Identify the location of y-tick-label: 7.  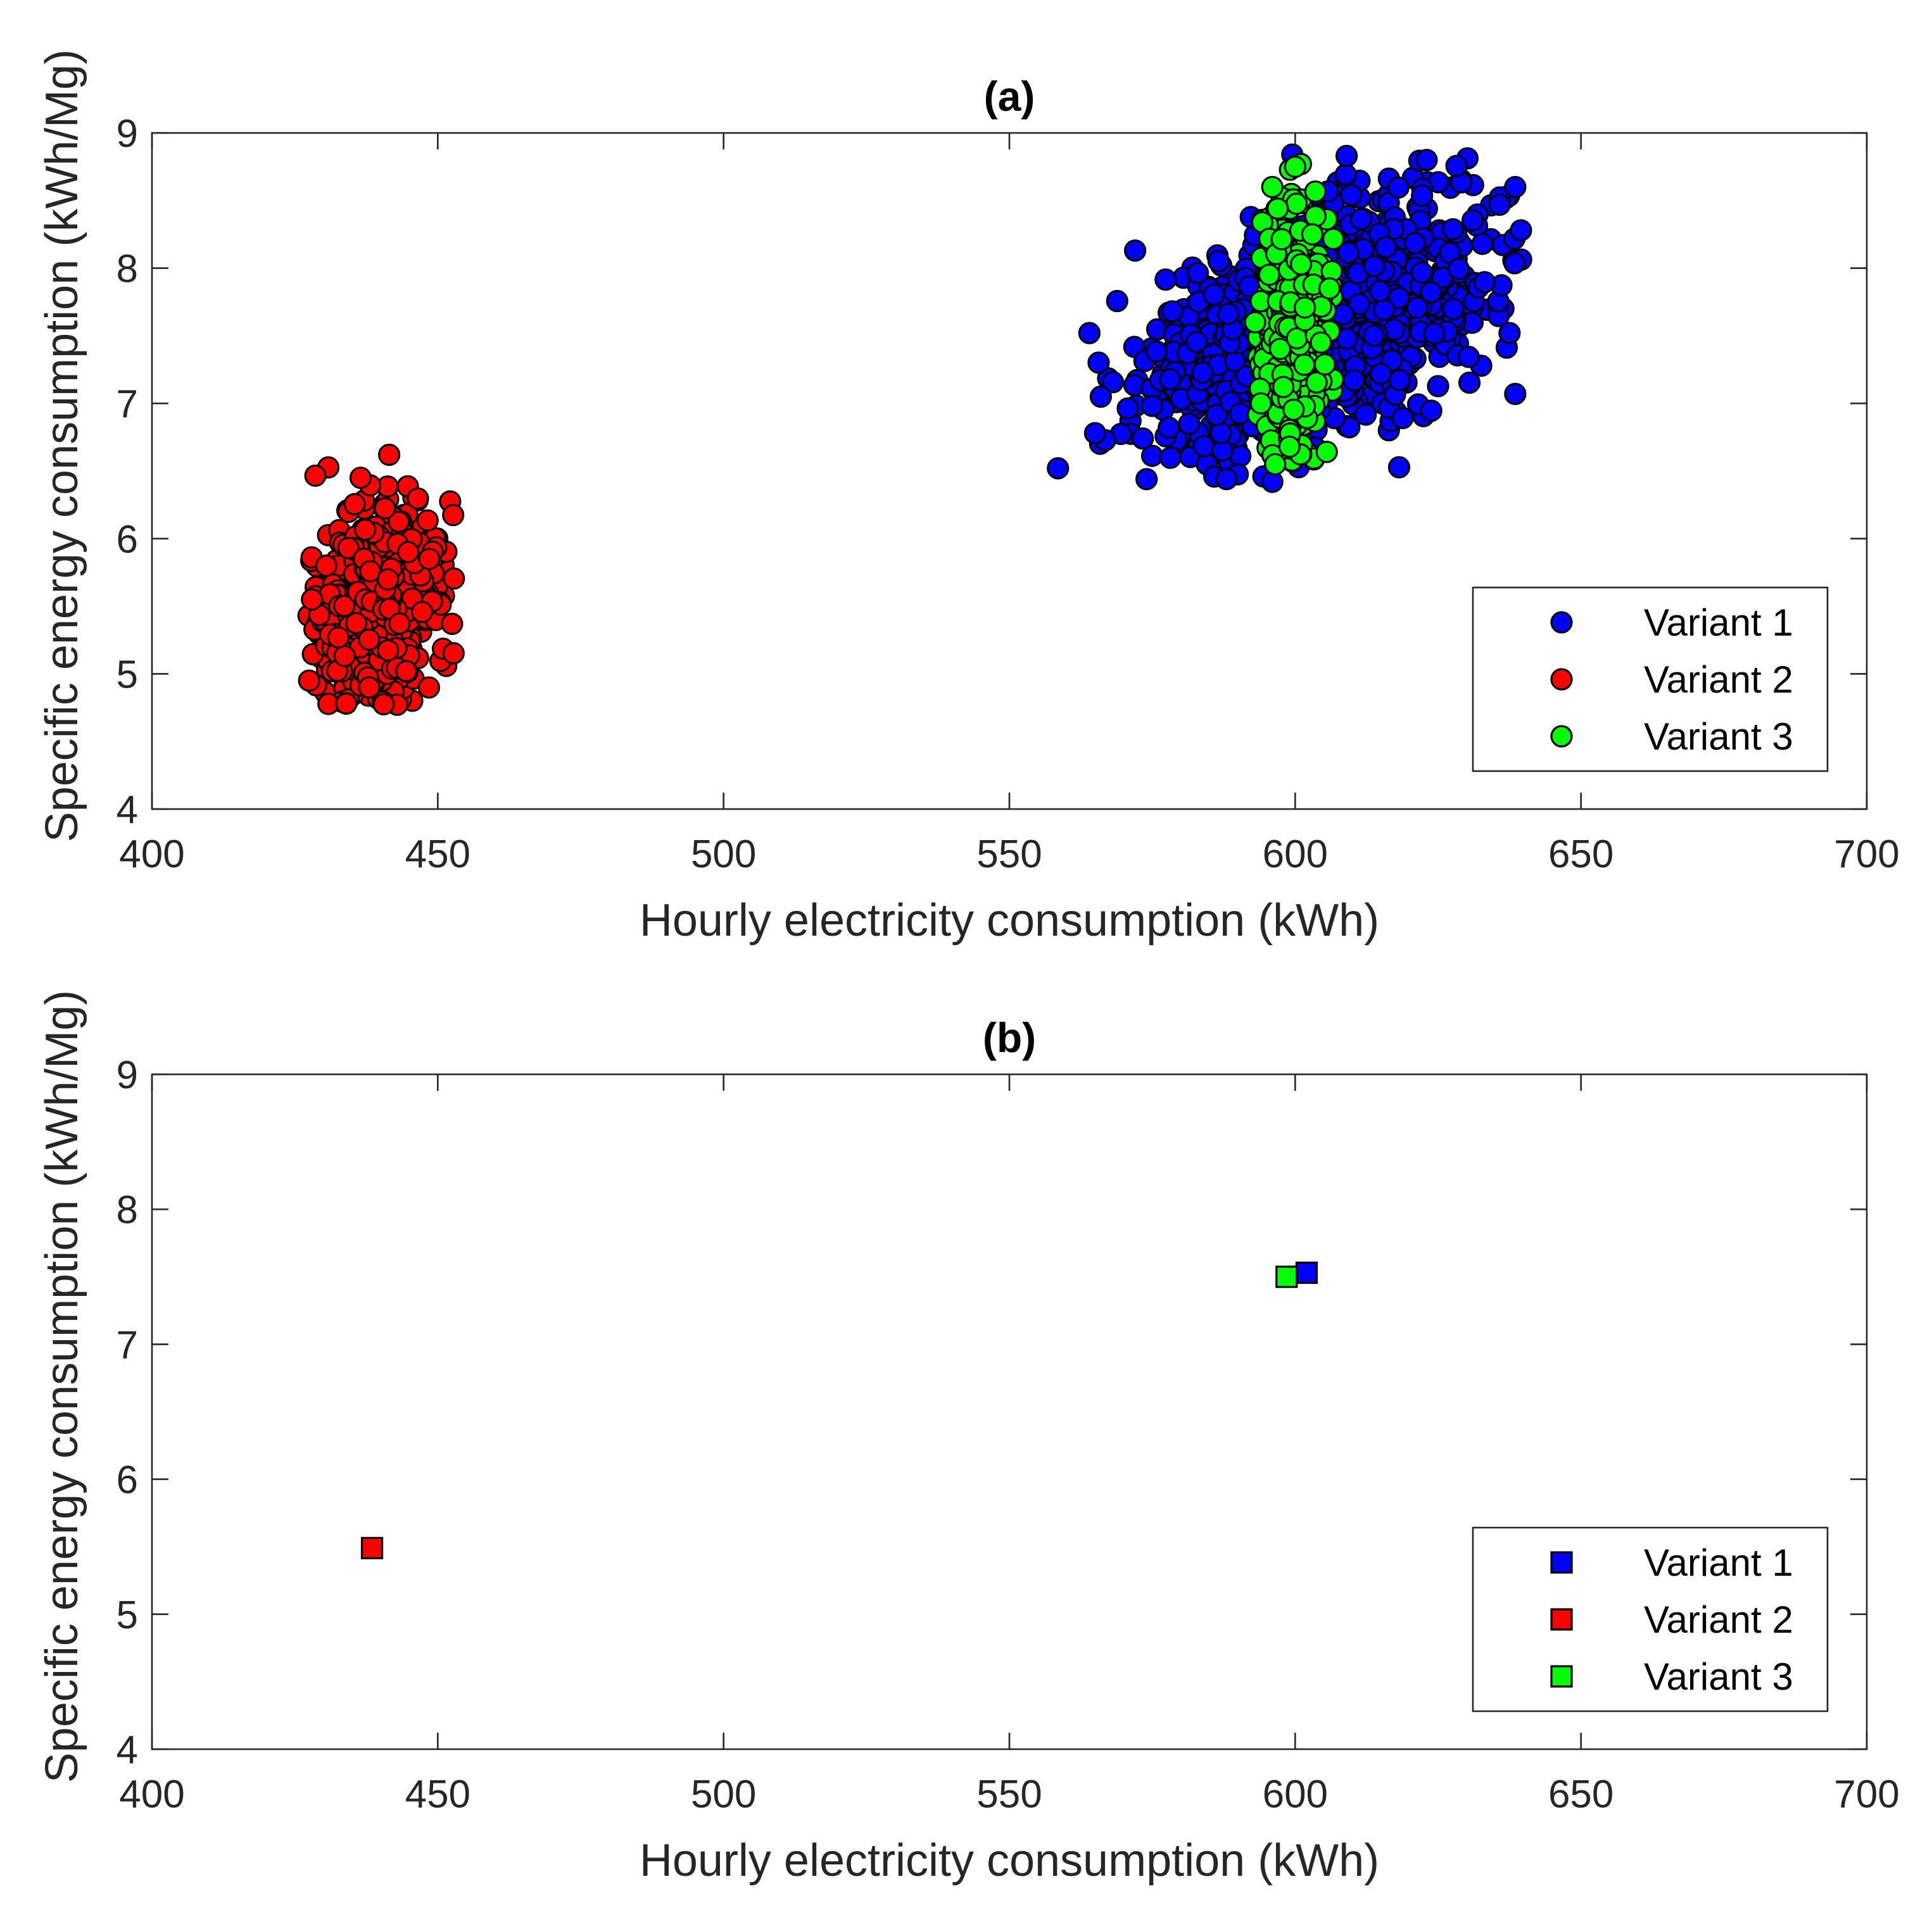
(127, 1345).